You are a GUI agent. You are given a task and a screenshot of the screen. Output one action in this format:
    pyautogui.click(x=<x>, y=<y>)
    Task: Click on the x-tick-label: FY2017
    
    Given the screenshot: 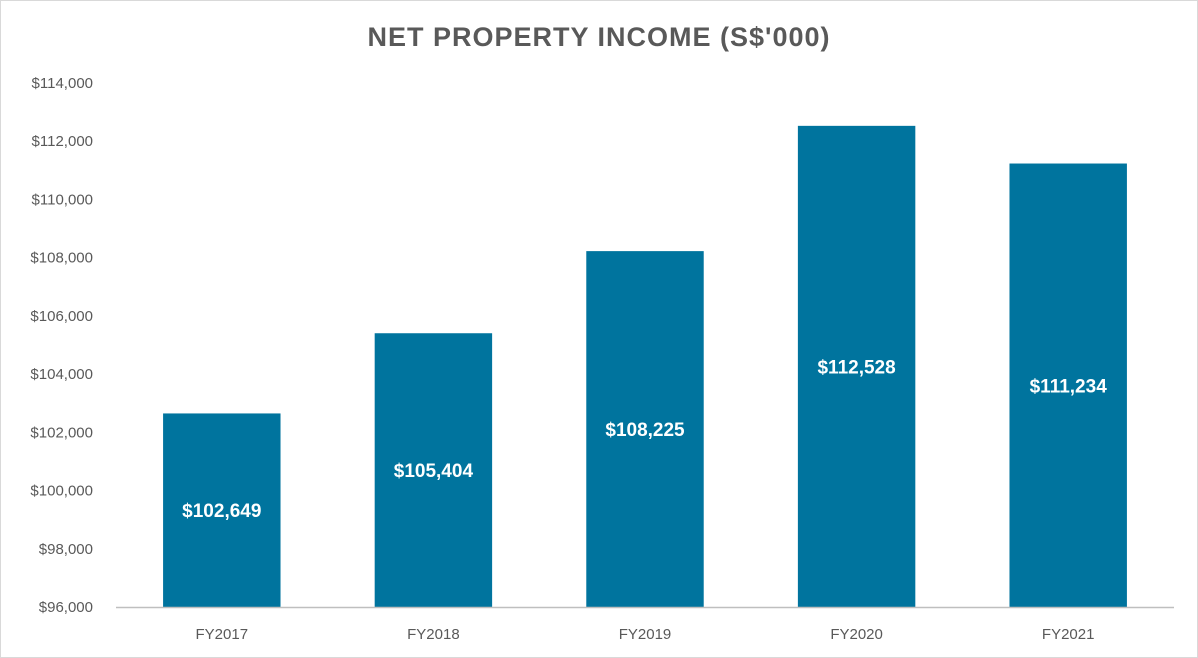 What is the action you would take?
    pyautogui.click(x=222, y=634)
    